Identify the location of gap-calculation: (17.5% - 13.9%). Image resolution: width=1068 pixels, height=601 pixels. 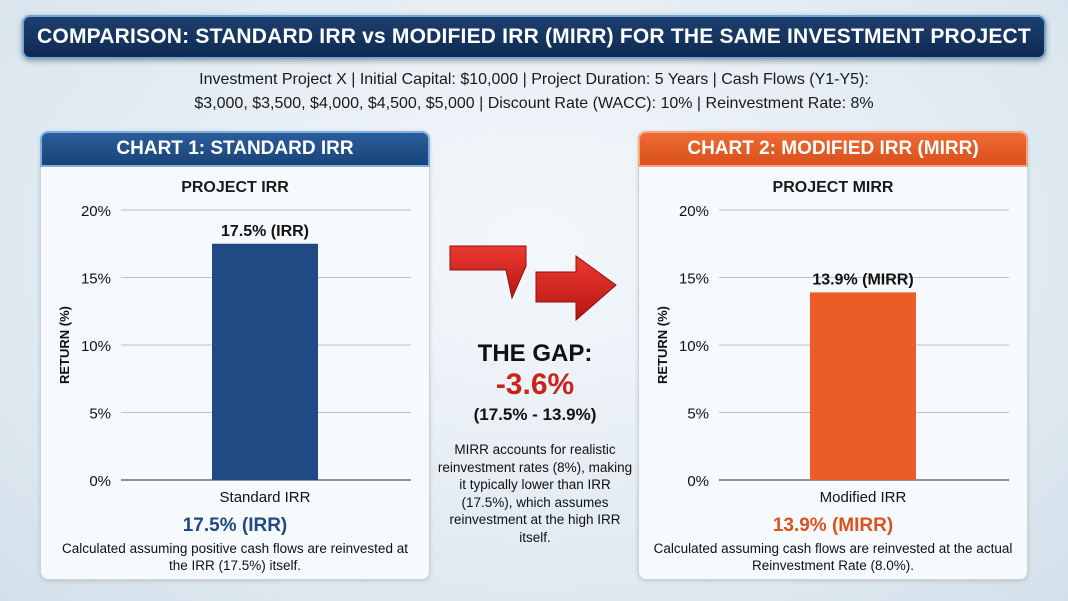
(535, 414).